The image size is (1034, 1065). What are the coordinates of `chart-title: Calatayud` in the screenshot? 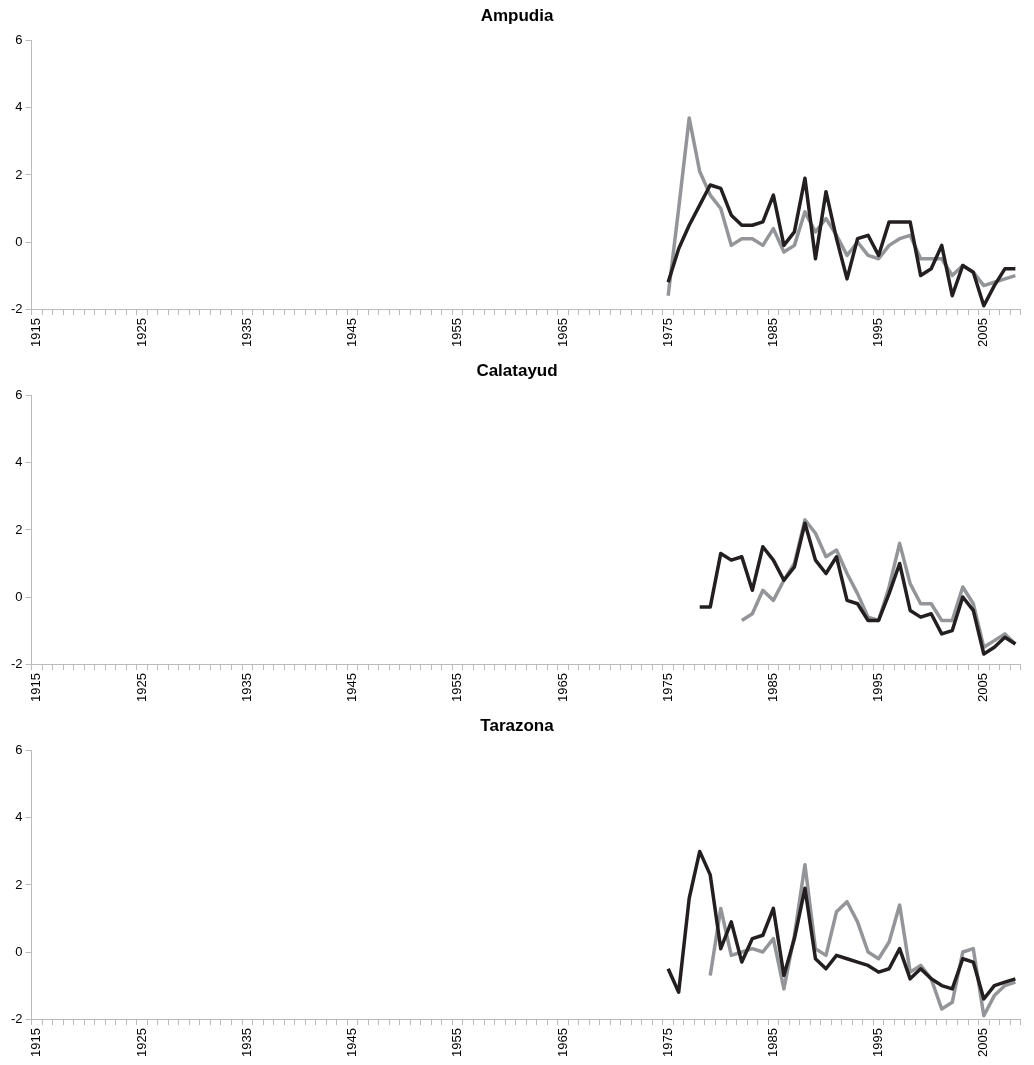 It's located at (517, 371).